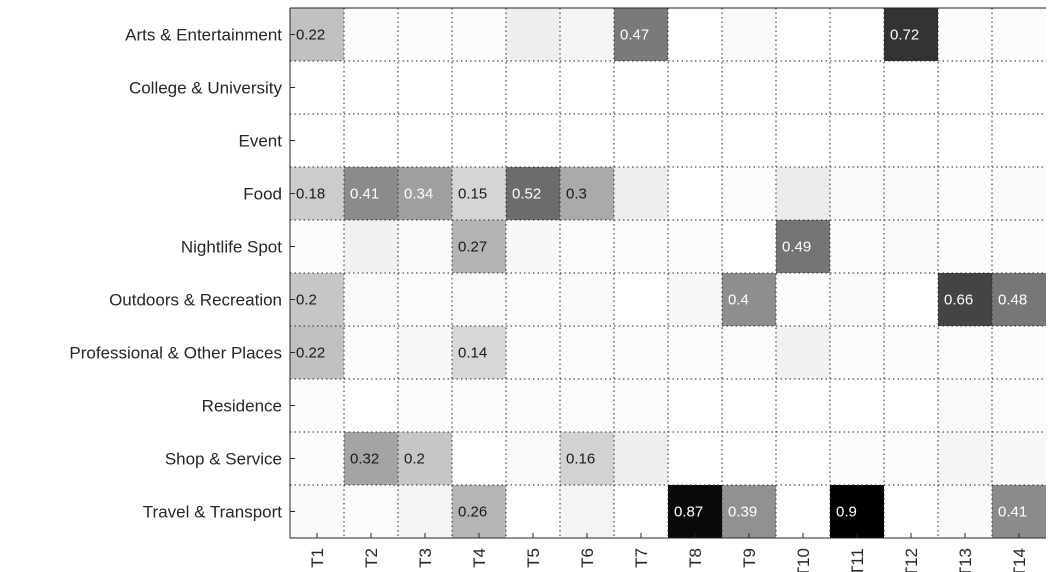 This screenshot has width=1058, height=572. I want to click on heatmap-cell-arts-and-entertainment-t8, so click(695, 34).